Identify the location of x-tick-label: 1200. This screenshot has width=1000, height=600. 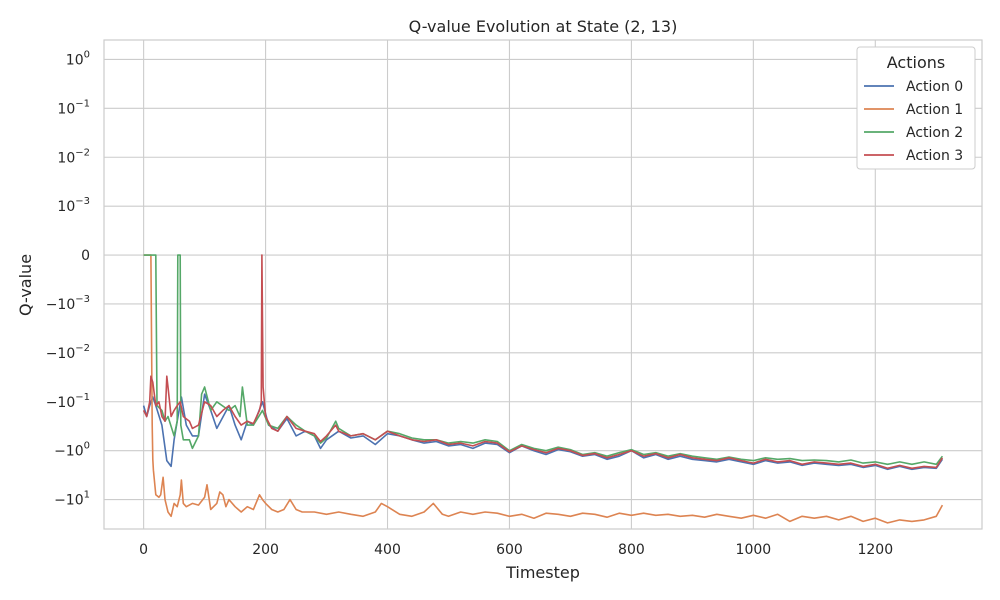
(875, 550).